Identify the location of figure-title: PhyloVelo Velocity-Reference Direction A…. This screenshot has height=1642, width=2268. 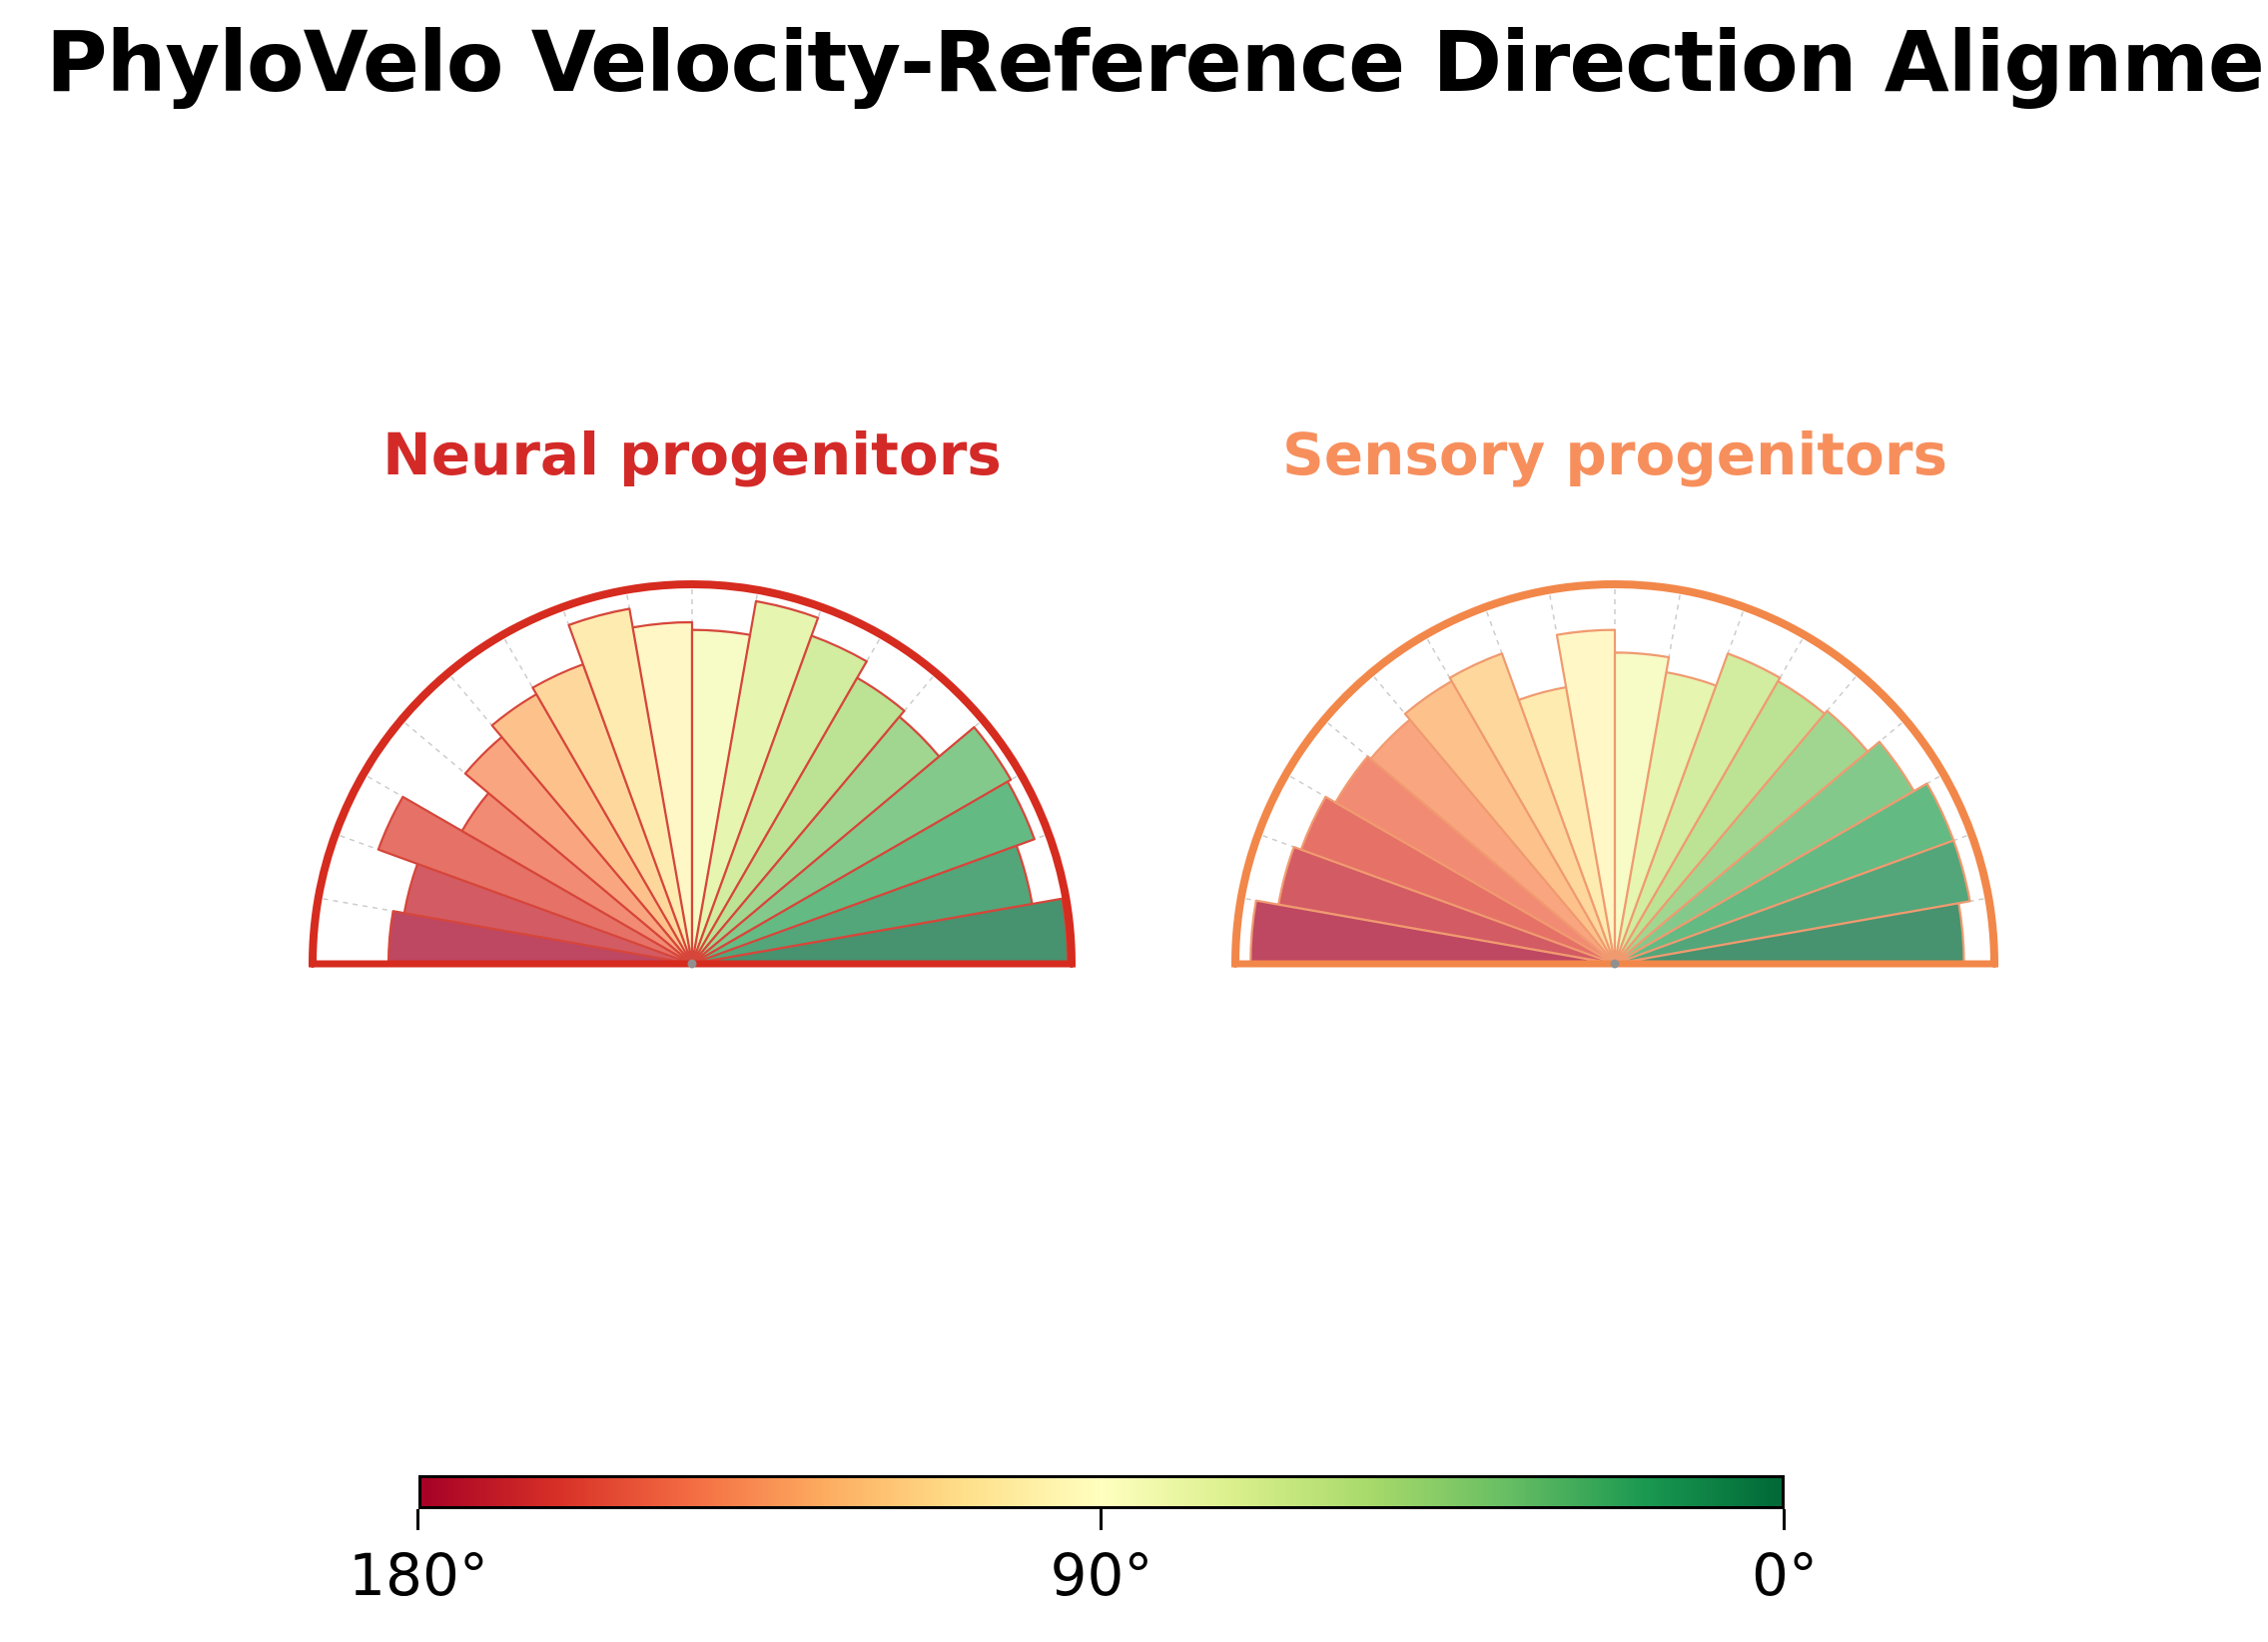
(1157, 62).